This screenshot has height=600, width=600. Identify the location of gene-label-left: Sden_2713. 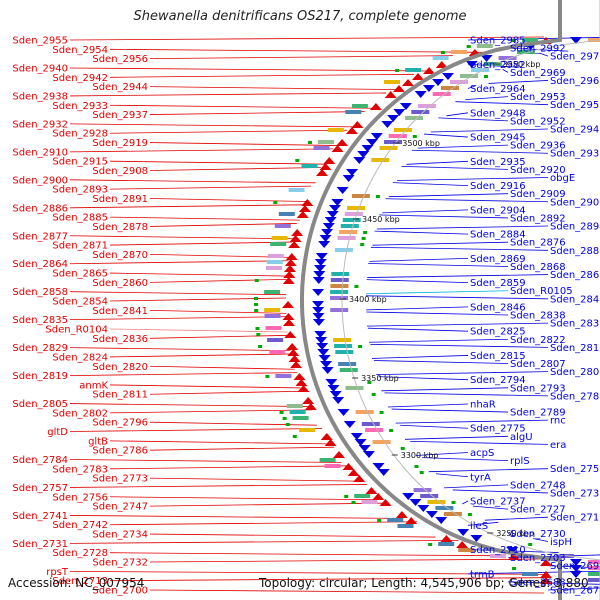
(80, 581).